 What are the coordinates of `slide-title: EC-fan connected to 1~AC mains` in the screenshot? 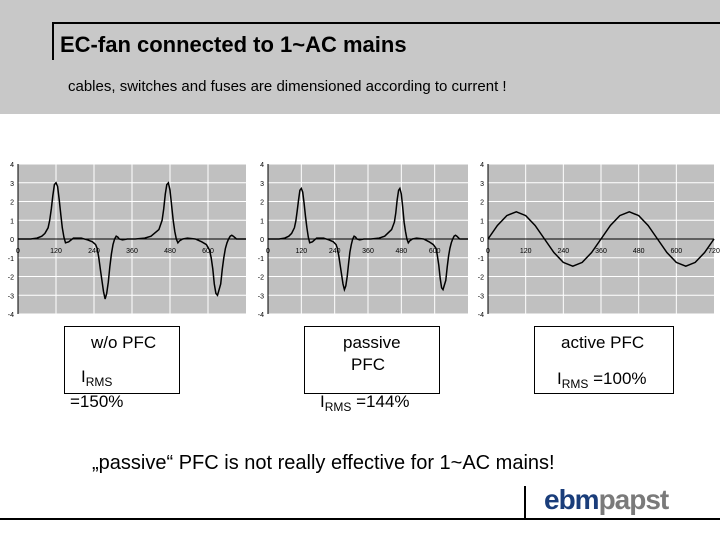 It's located at (233, 44).